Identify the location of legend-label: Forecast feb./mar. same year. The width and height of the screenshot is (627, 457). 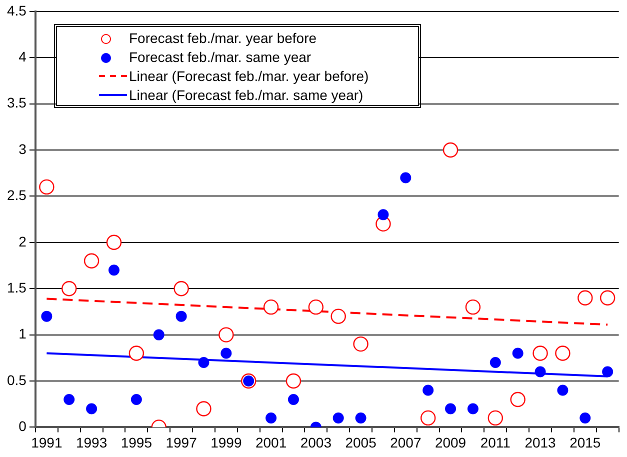
(220, 56).